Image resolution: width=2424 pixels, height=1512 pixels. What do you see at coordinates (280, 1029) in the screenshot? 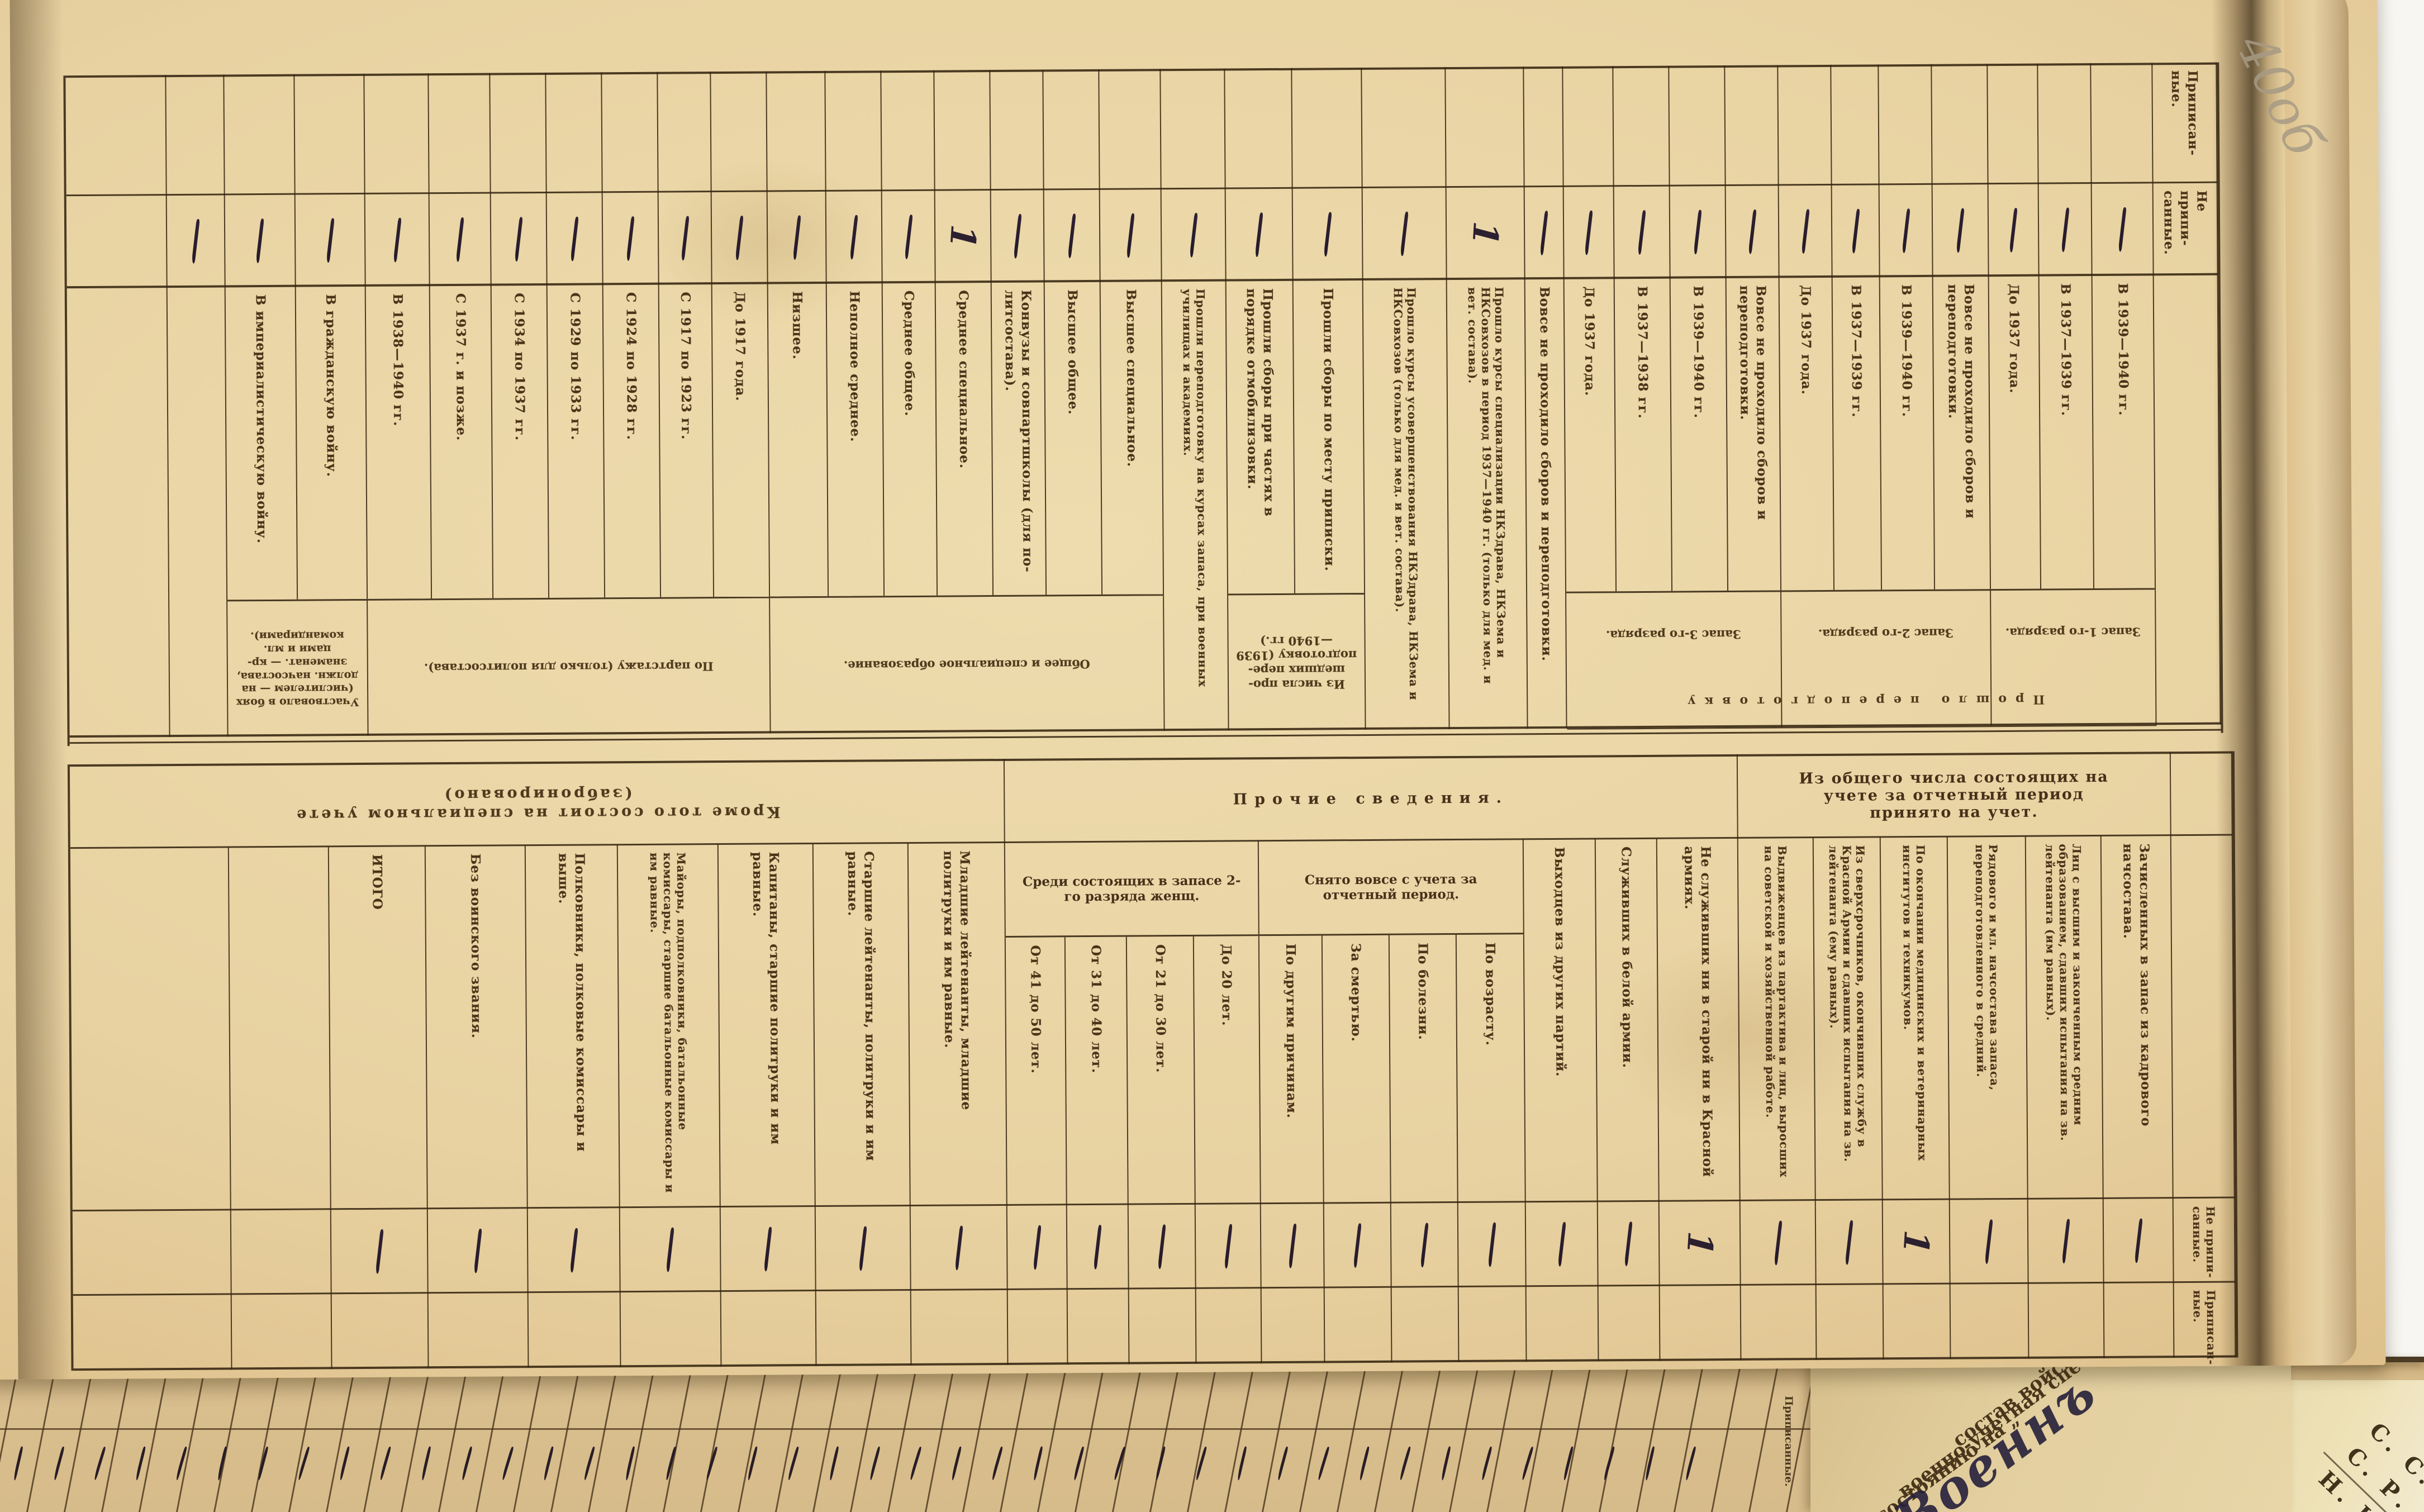
I see `bottom-column-header` at bounding box center [280, 1029].